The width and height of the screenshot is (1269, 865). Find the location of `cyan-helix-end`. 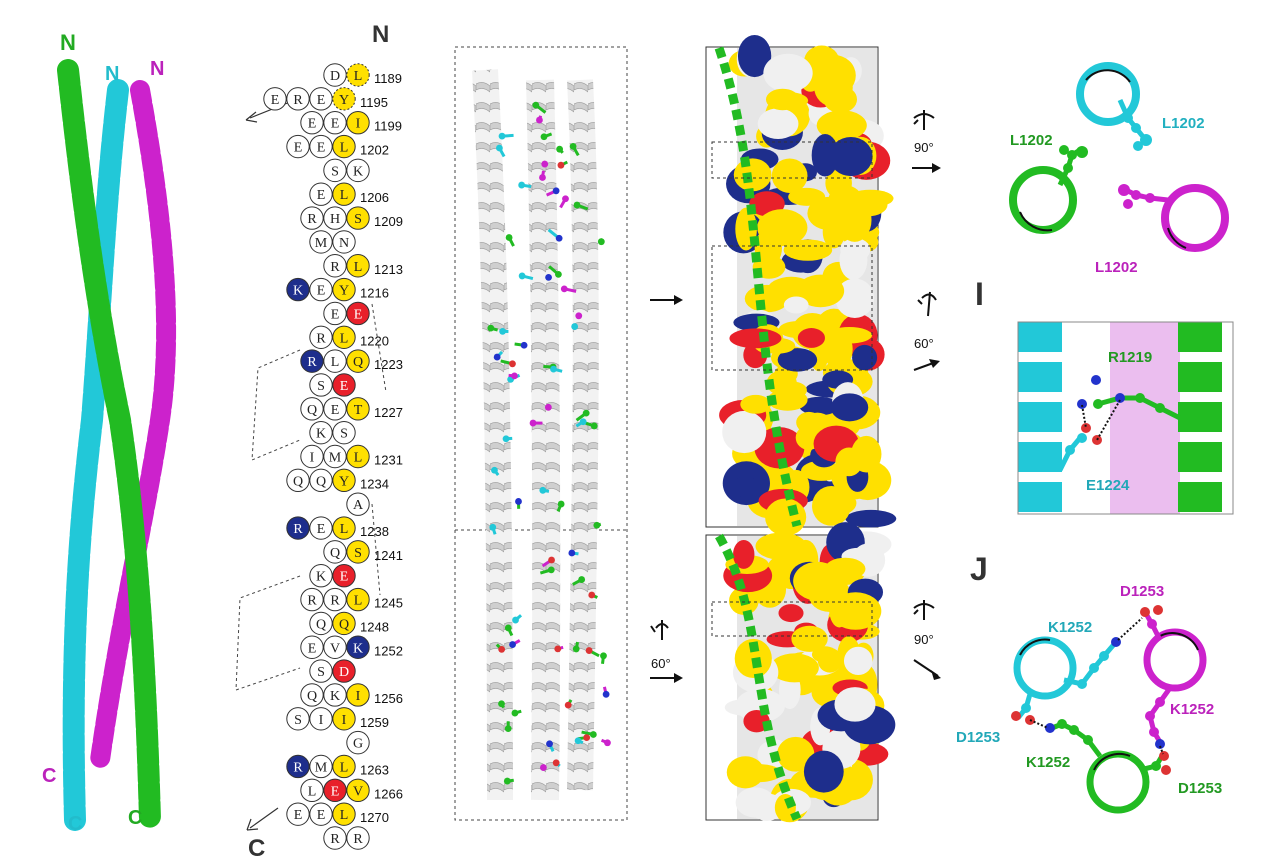

cyan-helix-end is located at coordinates (1108, 94).